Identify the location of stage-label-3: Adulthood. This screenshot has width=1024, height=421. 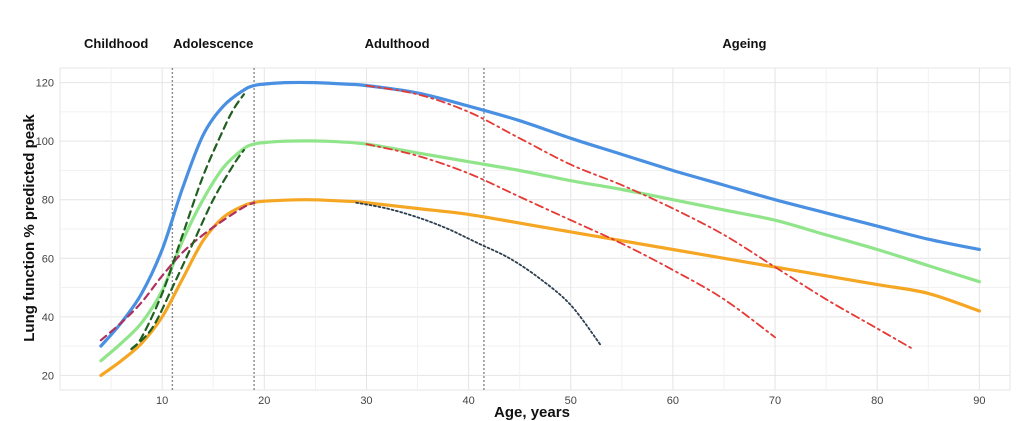
(397, 43).